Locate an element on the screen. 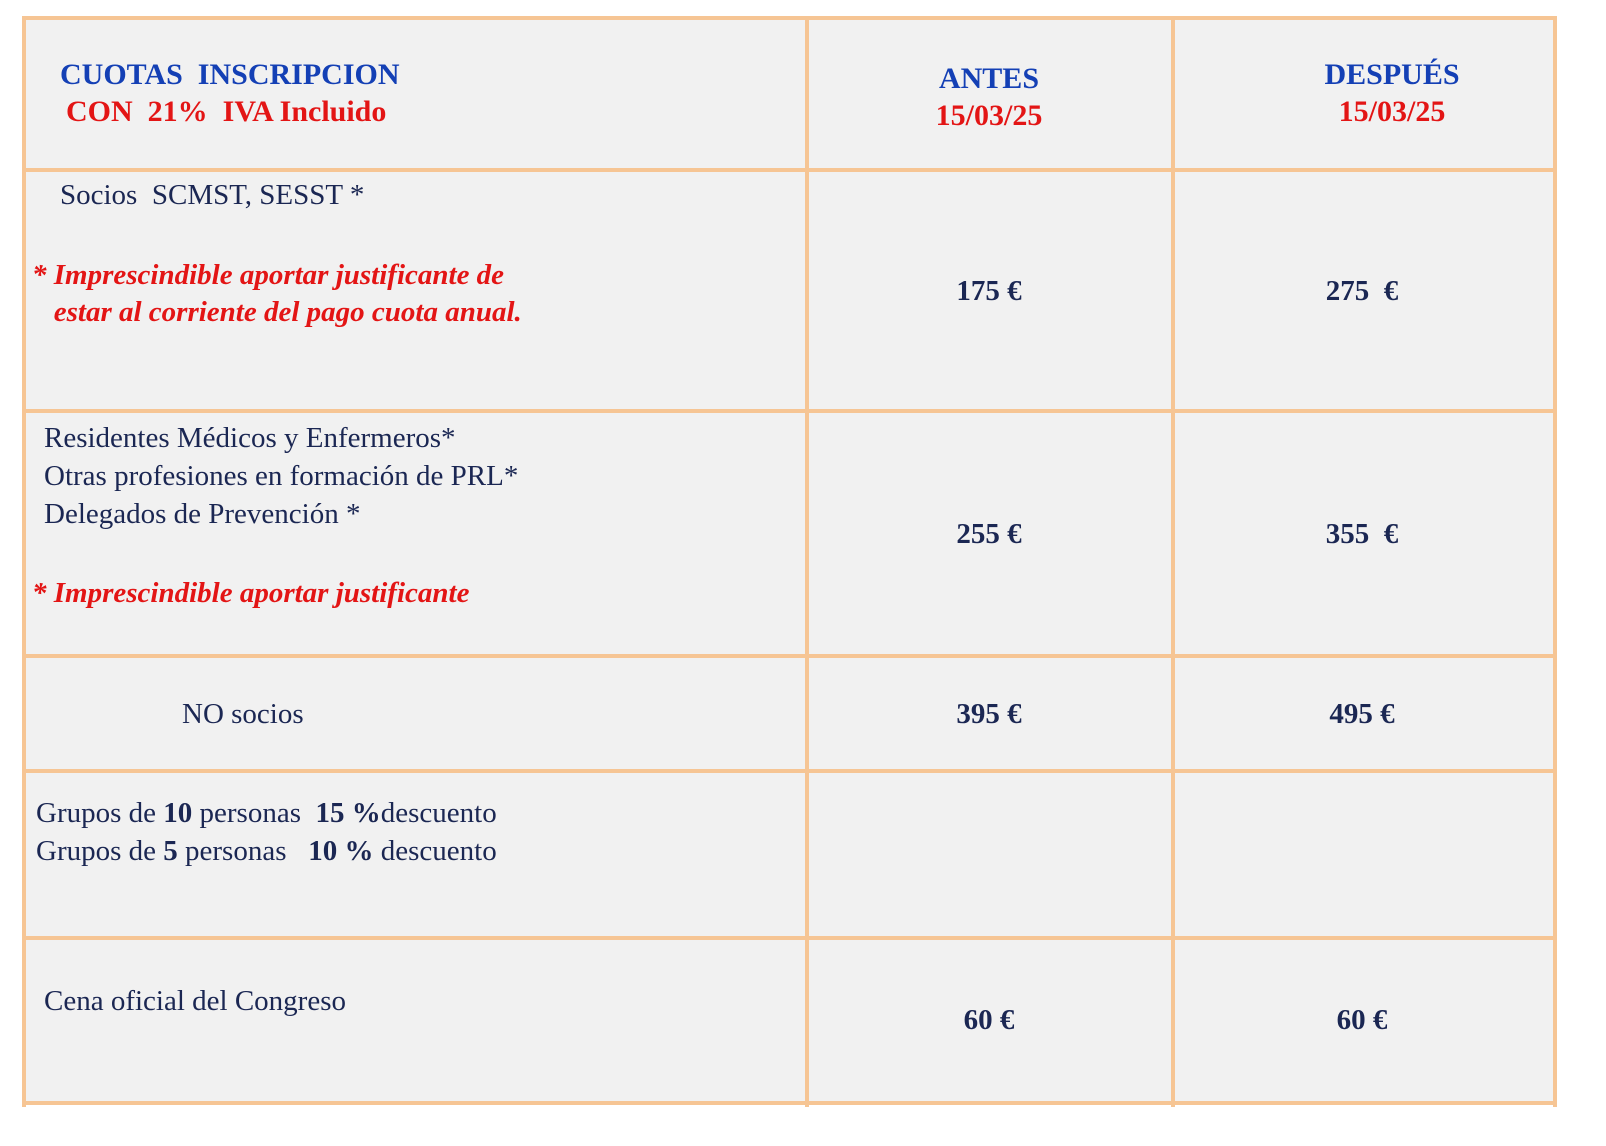 Image resolution: width=1606 pixels, height=1146 pixels. group-discount-line: Grupos de 5 personas 10 % descuento is located at coordinates (266, 851).